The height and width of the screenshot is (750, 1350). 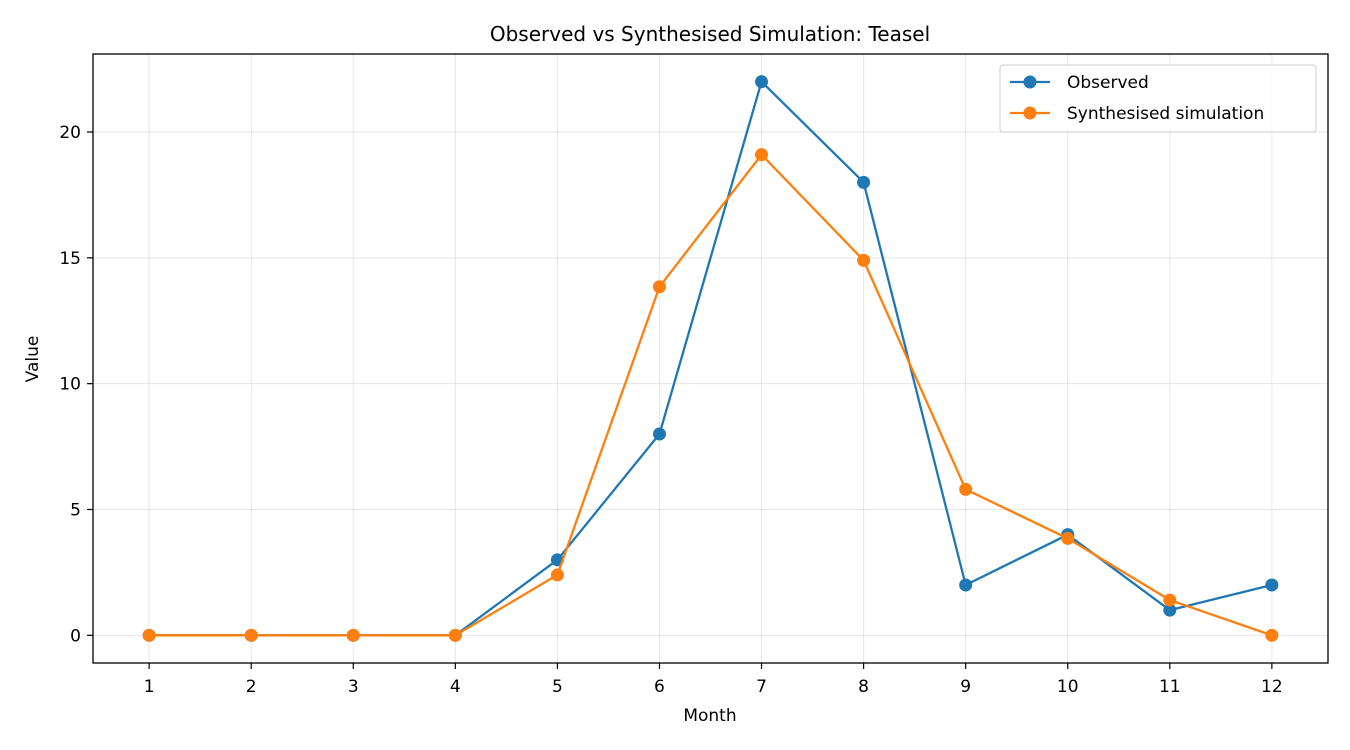 What do you see at coordinates (70, 259) in the screenshot?
I see `y-tick-label: 15` at bounding box center [70, 259].